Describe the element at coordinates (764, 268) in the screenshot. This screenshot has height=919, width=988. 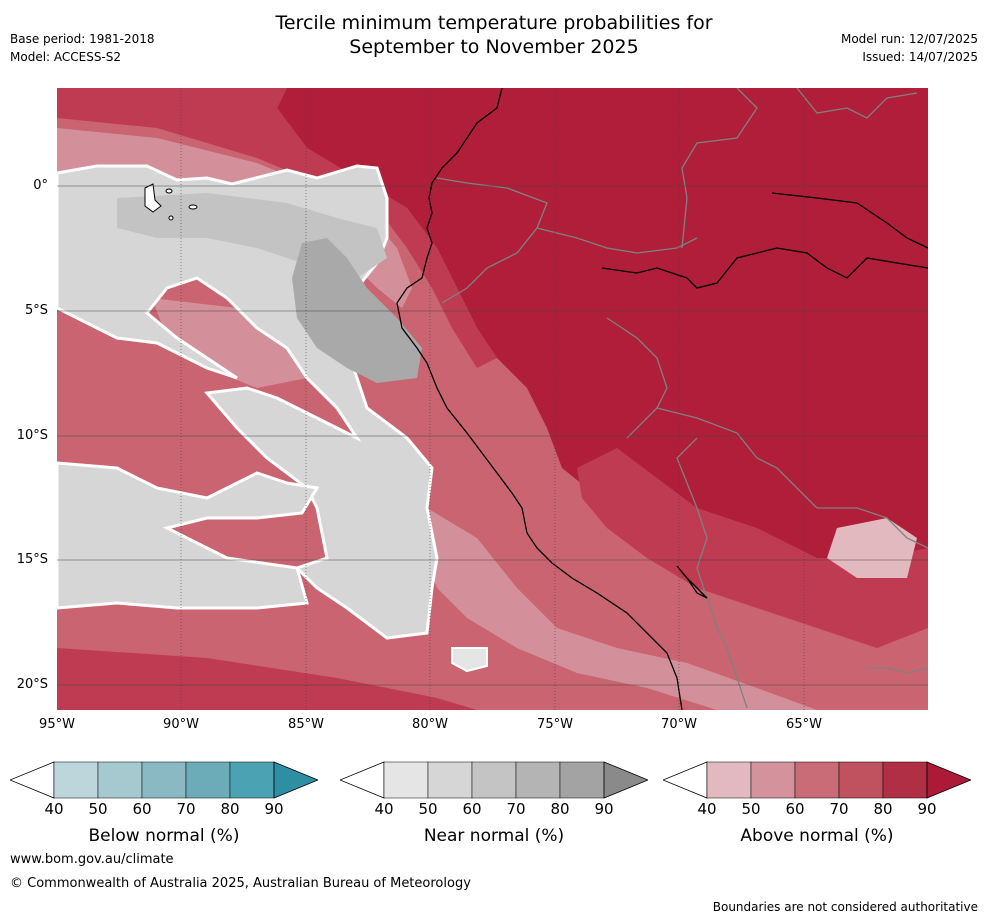
I see `amazon-river-outline` at that location.